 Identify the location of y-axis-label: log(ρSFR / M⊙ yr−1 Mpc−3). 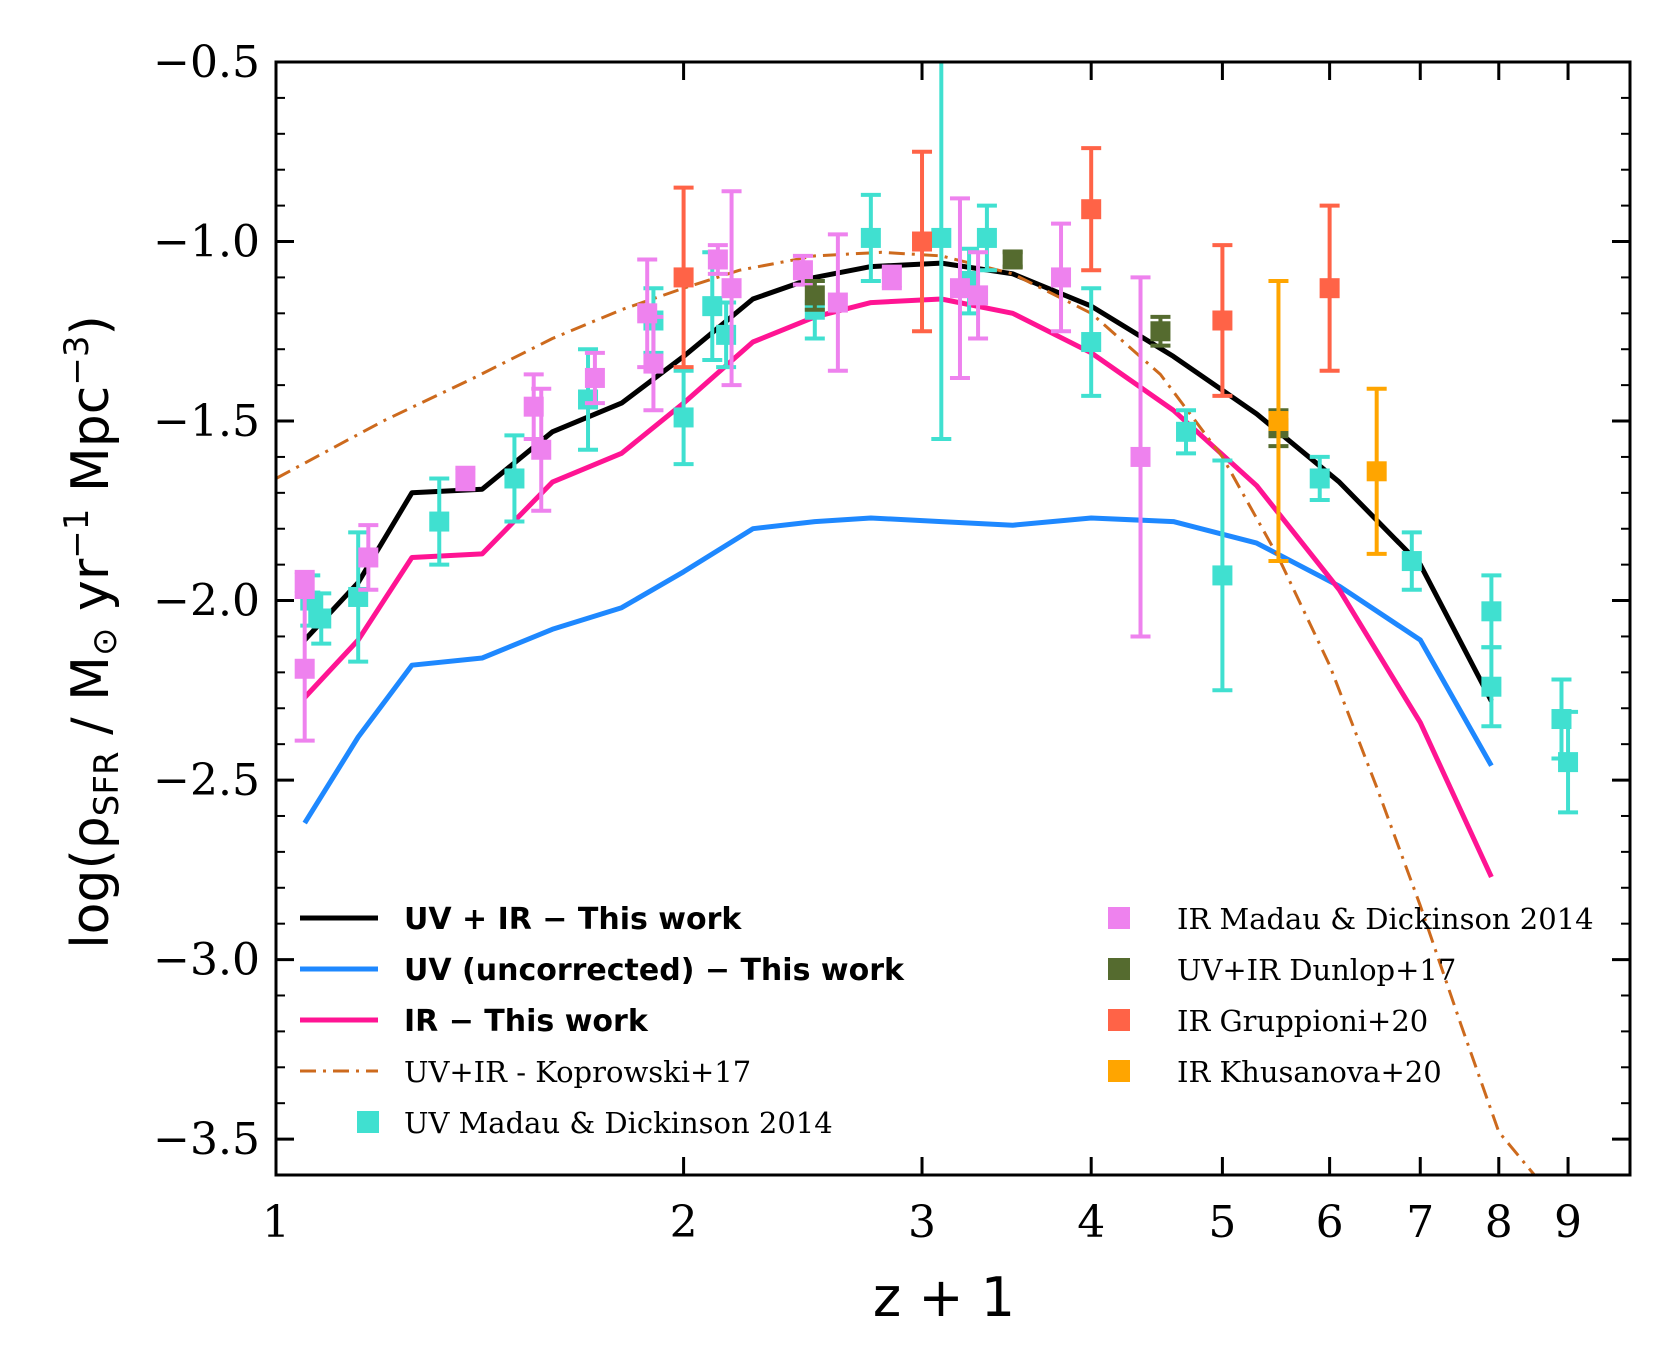
(92, 632).